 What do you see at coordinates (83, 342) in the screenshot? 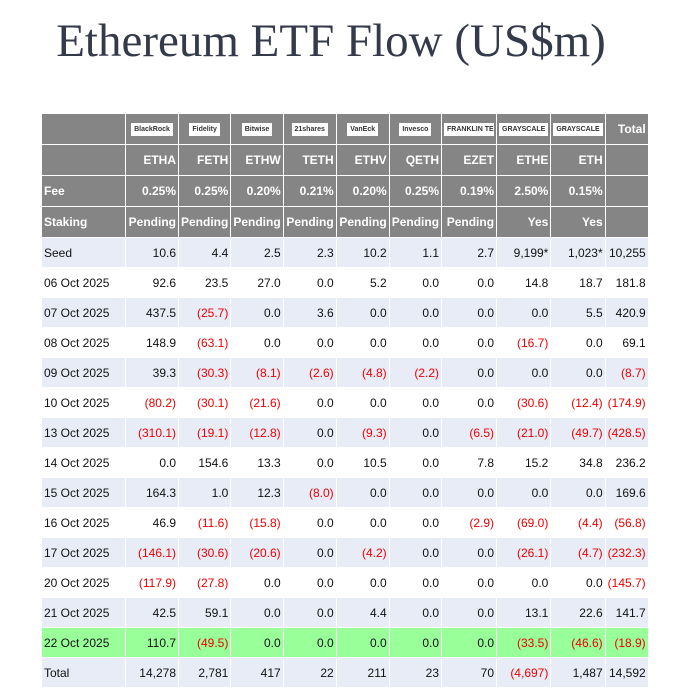
I see `row-label: 08 Oct 2025` at bounding box center [83, 342].